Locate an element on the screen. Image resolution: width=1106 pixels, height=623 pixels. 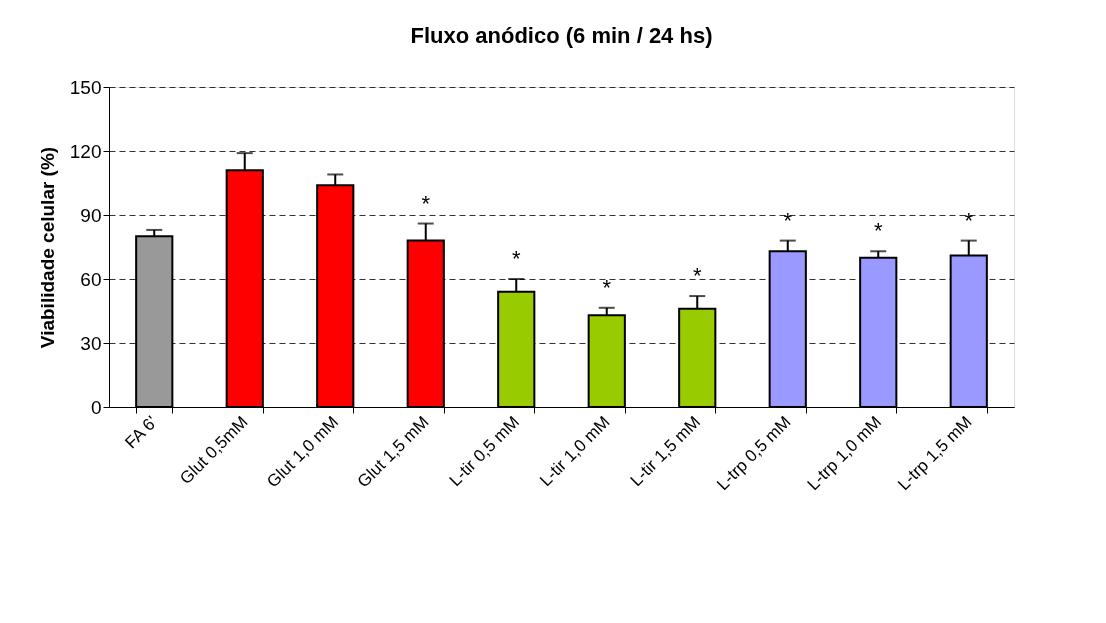
y-tick-label: 30 is located at coordinates (91, 343).